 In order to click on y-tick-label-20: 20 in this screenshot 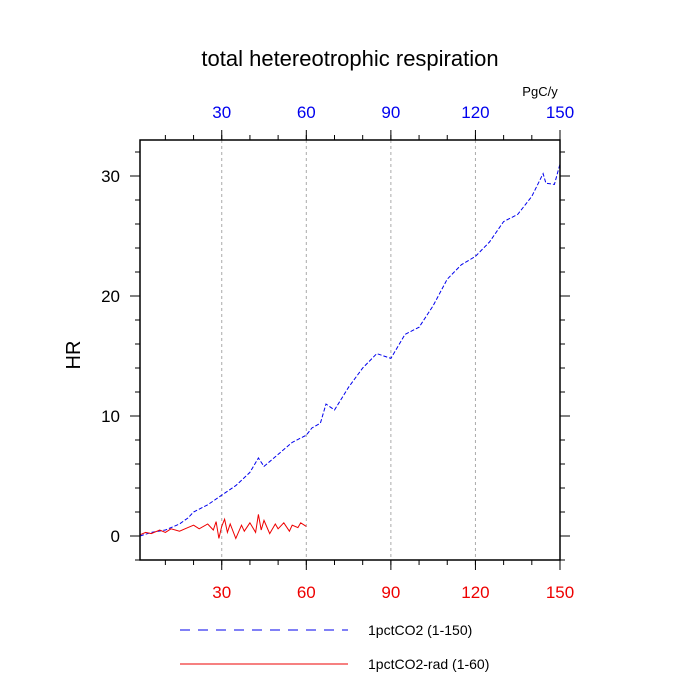, I will do `click(110, 296)`.